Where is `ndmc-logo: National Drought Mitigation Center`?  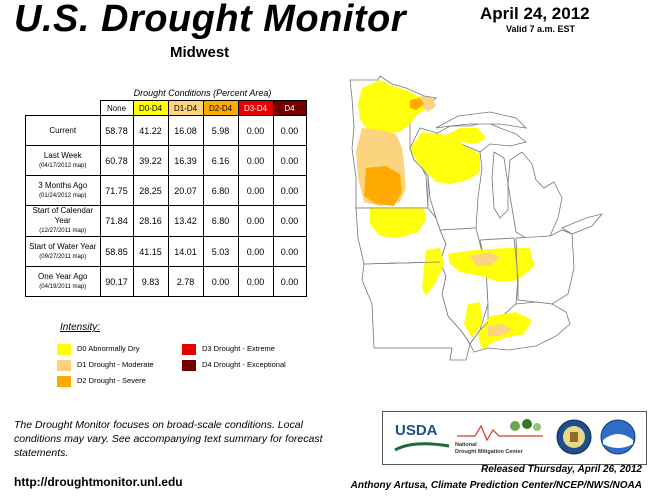 ndmc-logo: National Drought Mitigation Center is located at coordinates (500, 438).